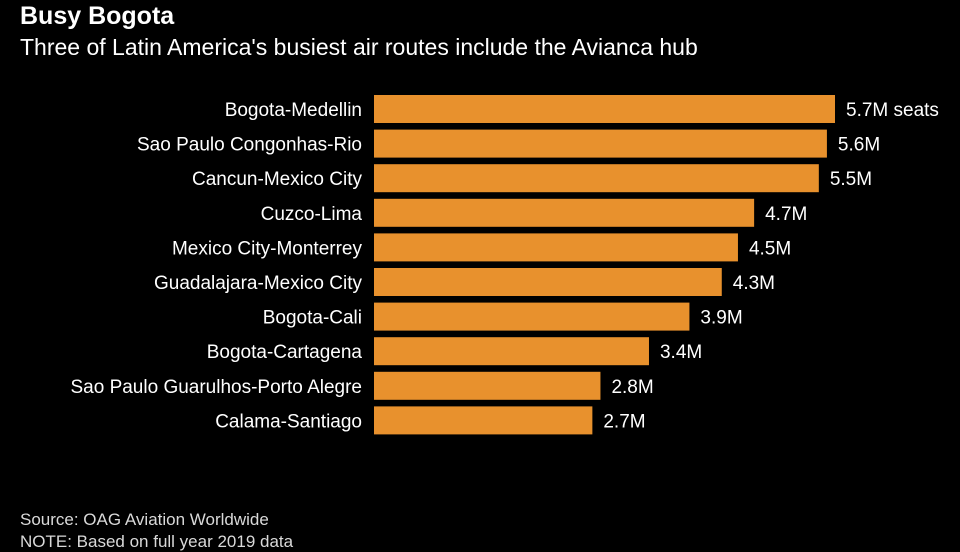  Describe the element at coordinates (754, 283) in the screenshot. I see `data-label: 4.3M` at that location.